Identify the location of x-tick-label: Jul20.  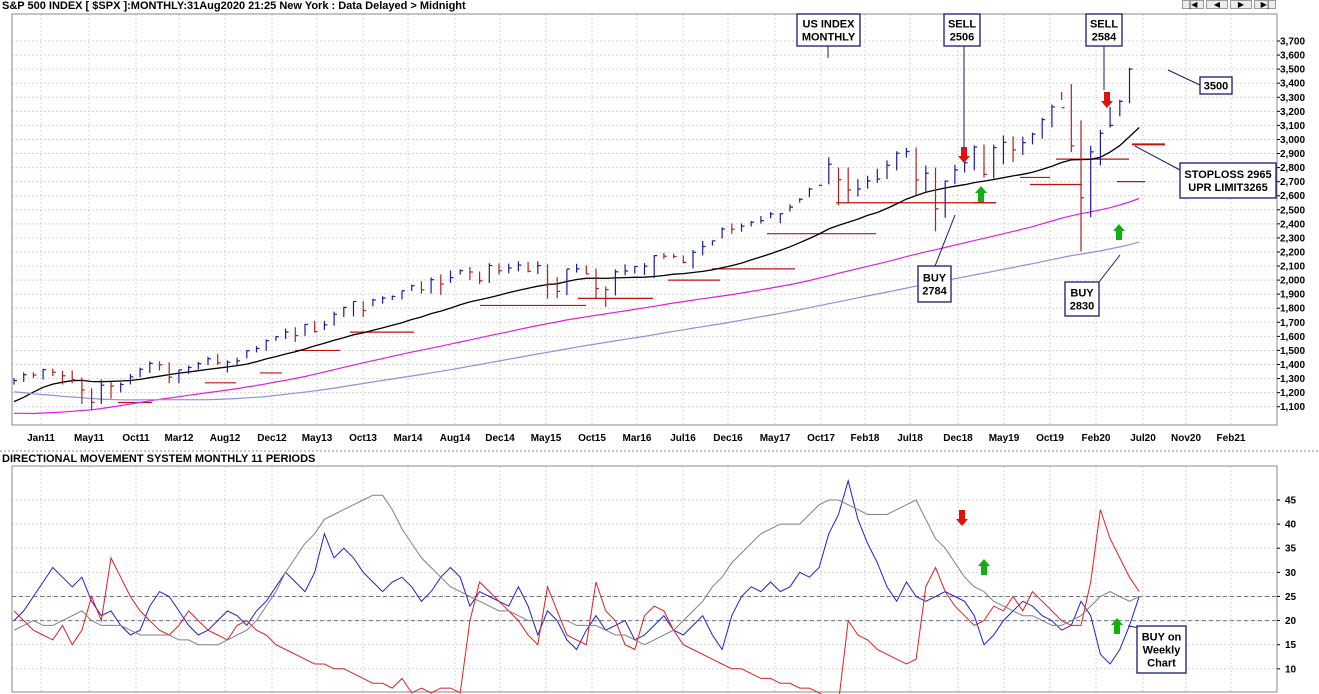
(1143, 438).